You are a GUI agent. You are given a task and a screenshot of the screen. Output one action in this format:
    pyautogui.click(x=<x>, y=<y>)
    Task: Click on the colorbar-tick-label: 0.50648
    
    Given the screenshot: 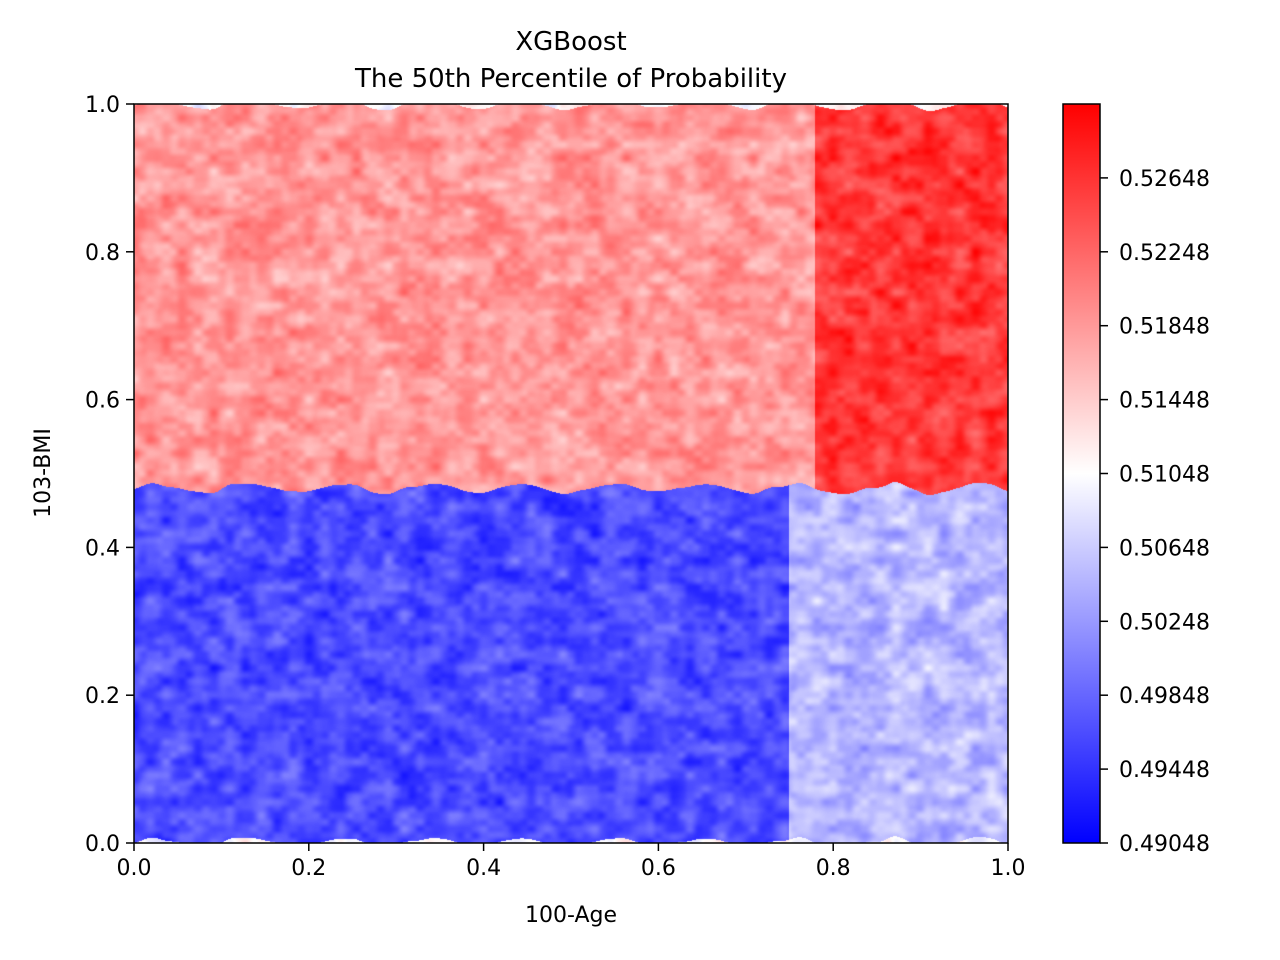 What is the action you would take?
    pyautogui.click(x=1164, y=548)
    